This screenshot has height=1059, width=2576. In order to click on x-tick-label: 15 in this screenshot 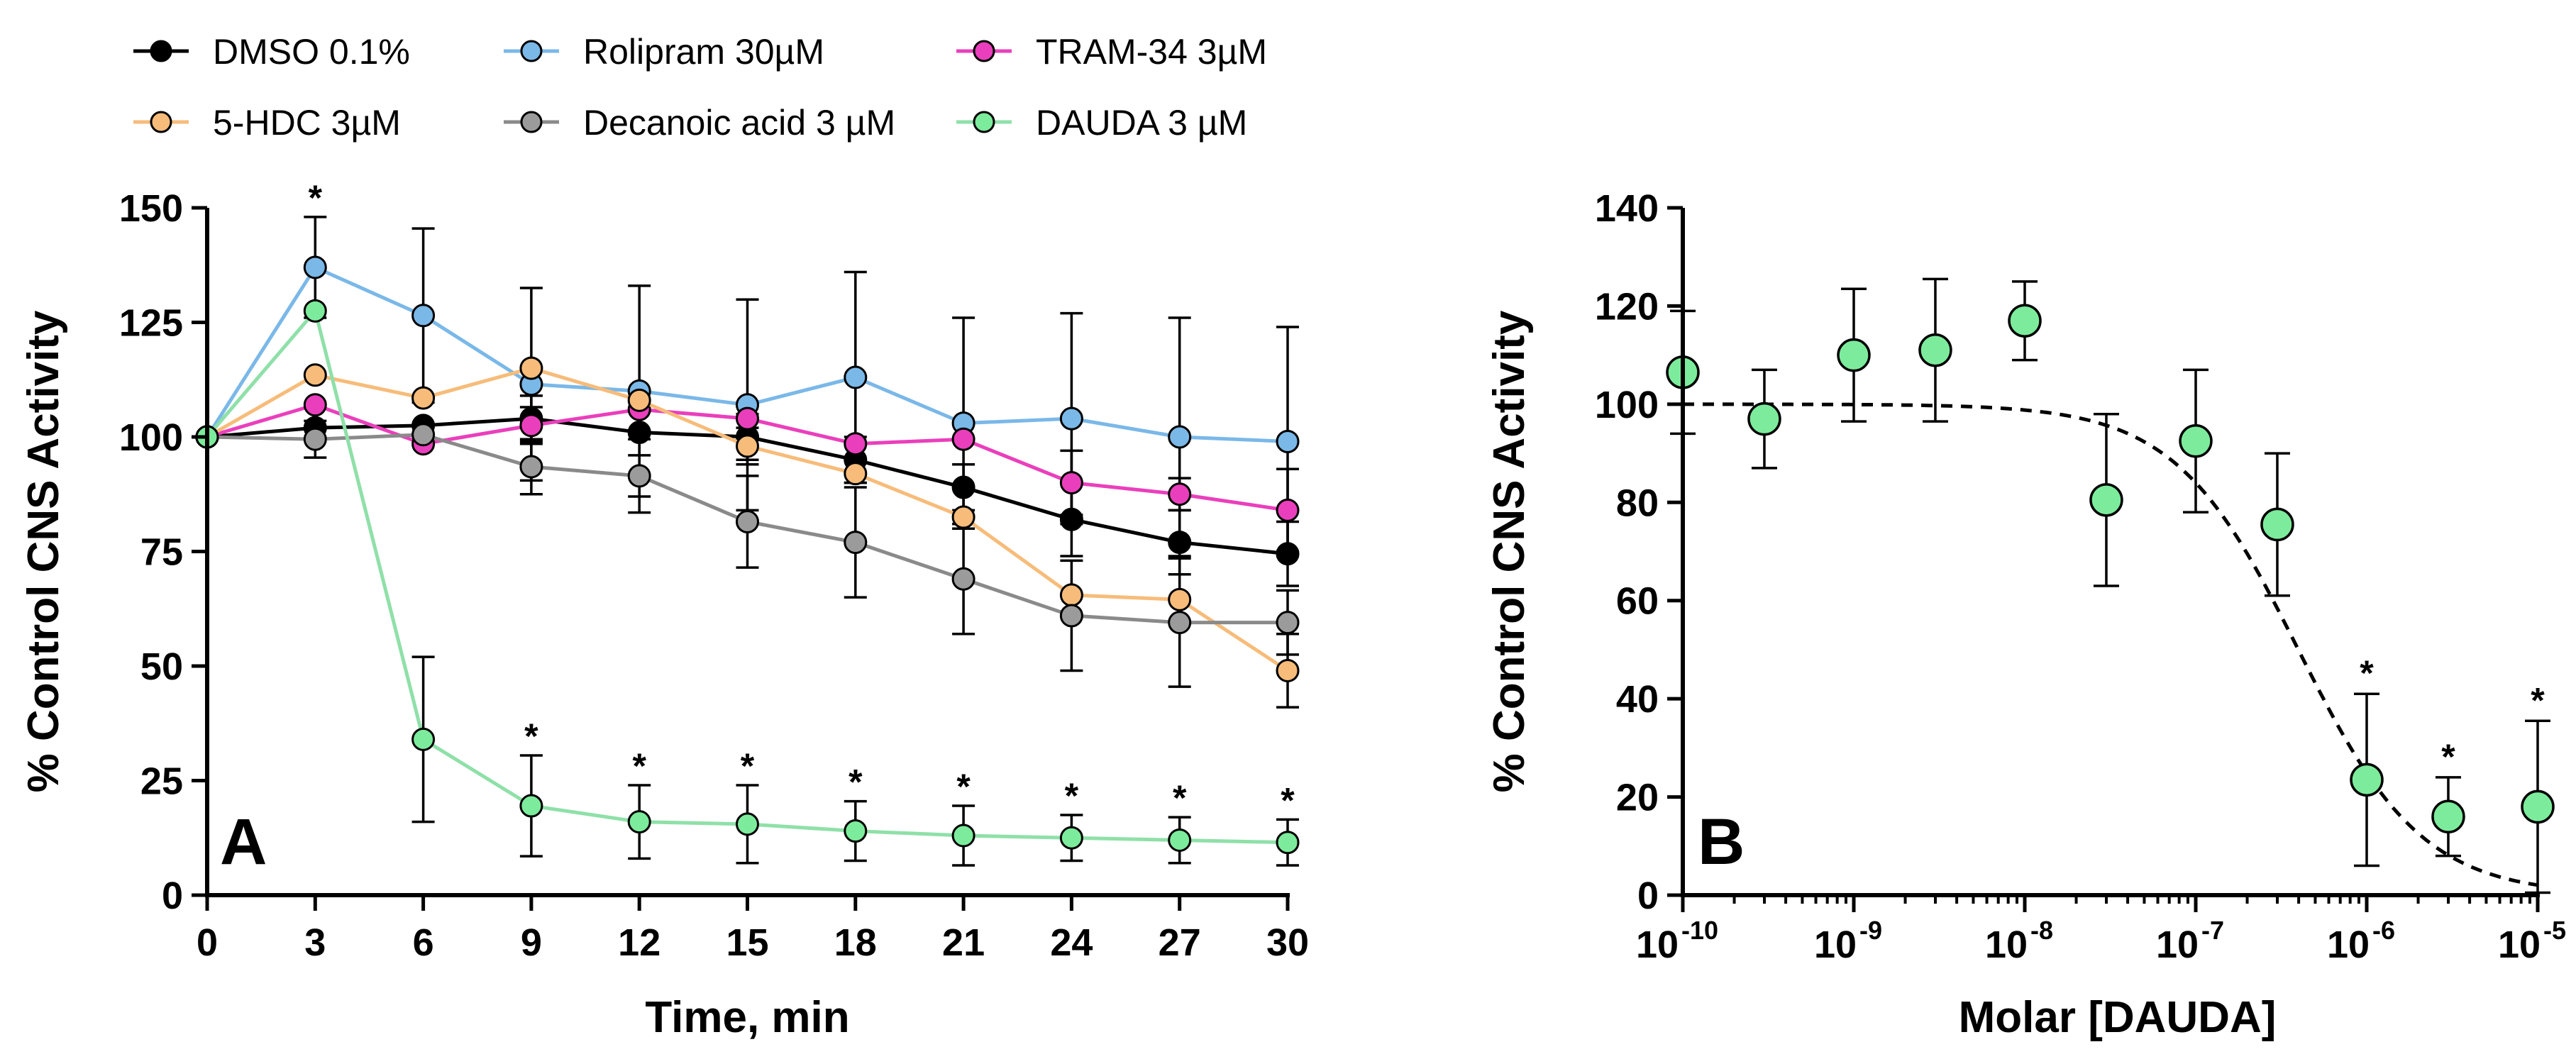, I will do `click(747, 943)`.